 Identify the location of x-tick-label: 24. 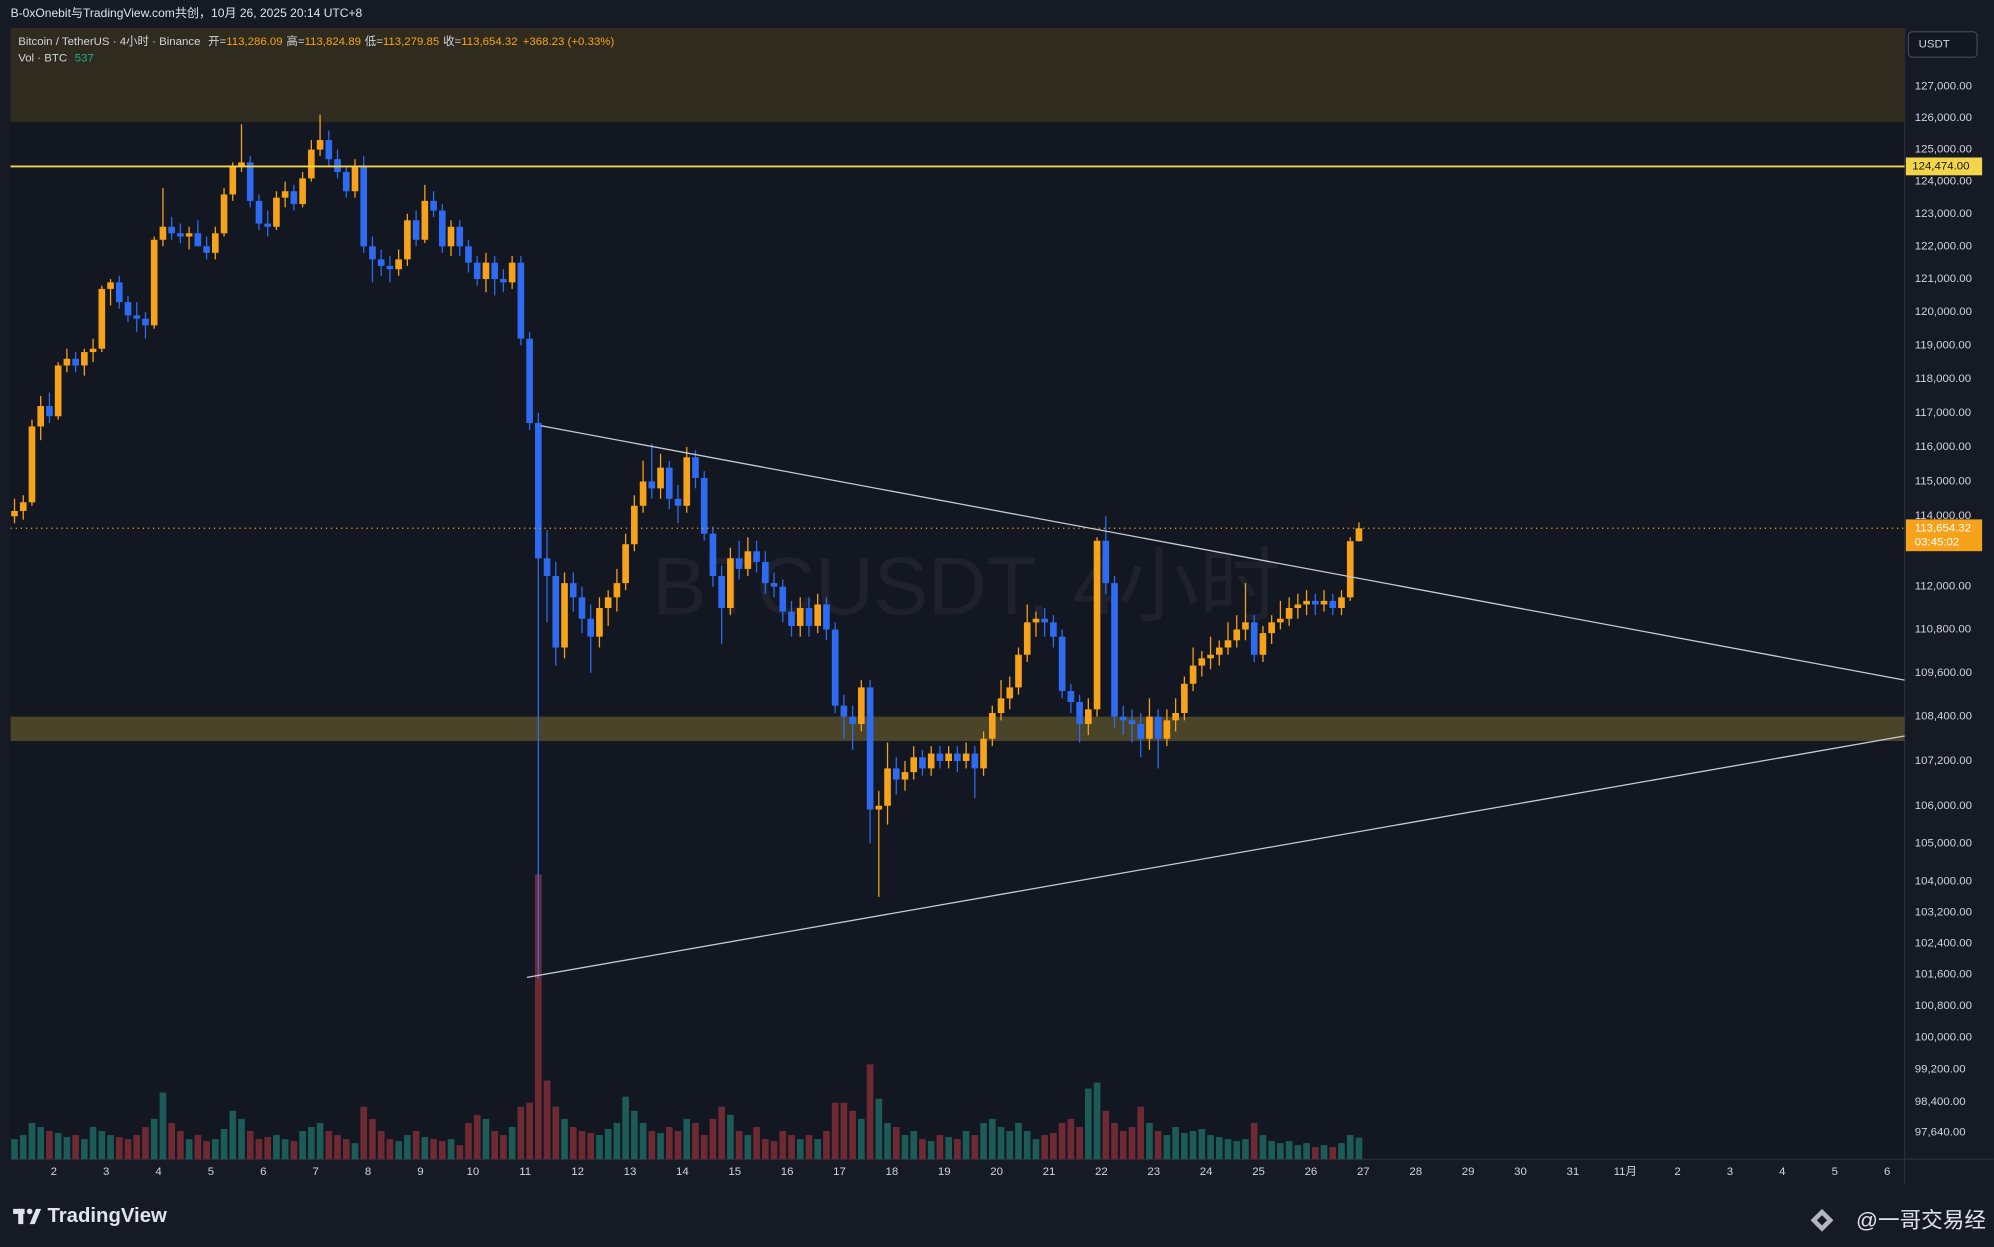
(1206, 1172).